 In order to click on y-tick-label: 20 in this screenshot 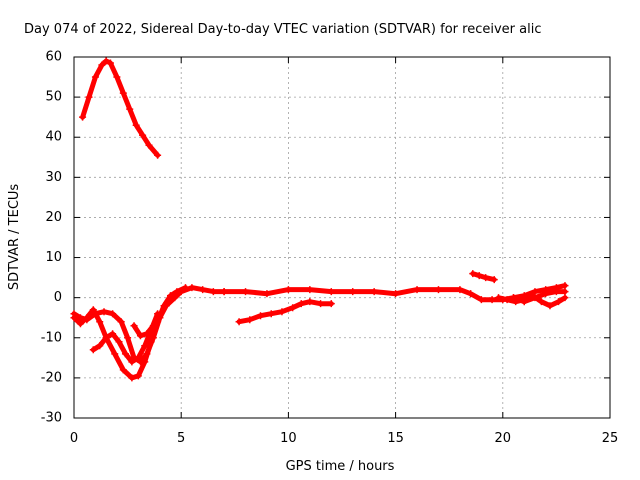, I will do `click(53, 217)`.